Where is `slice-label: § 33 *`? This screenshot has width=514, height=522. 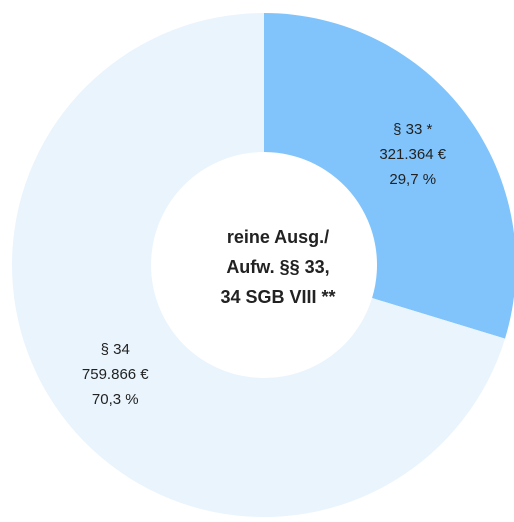
slice-label: § 33 * is located at coordinates (412, 129).